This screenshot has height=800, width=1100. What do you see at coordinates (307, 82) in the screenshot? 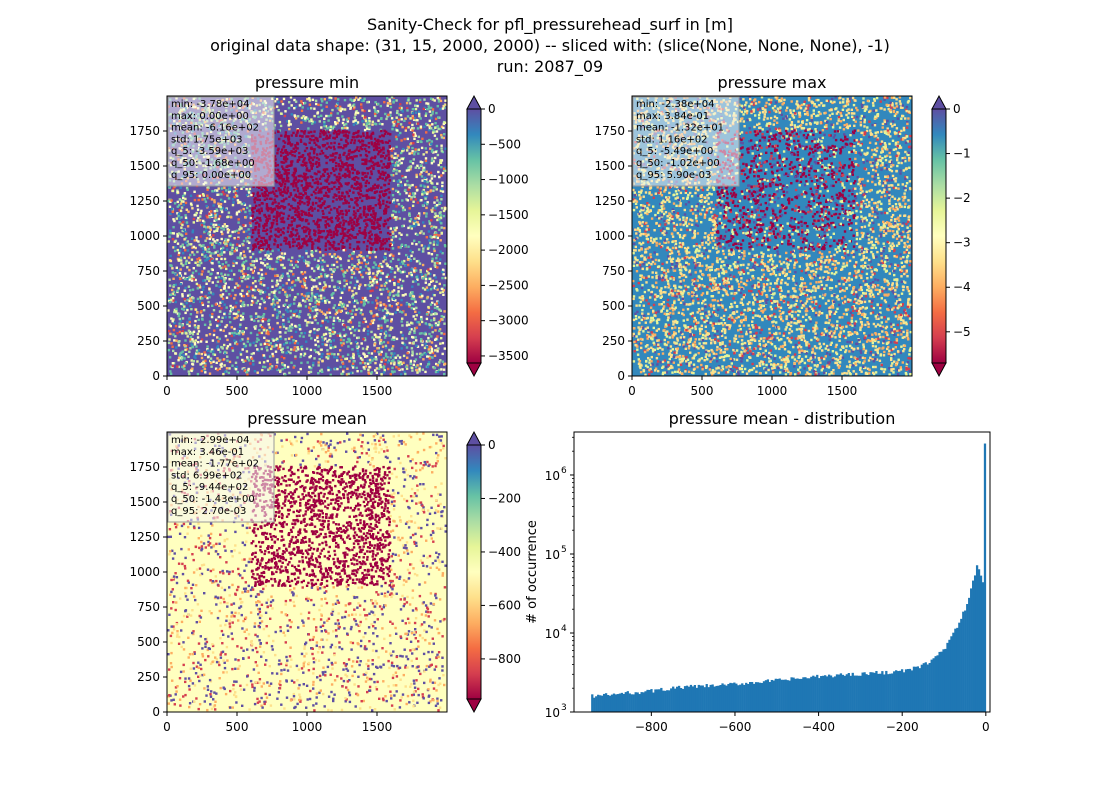
I see `panel-title: pressure min` at bounding box center [307, 82].